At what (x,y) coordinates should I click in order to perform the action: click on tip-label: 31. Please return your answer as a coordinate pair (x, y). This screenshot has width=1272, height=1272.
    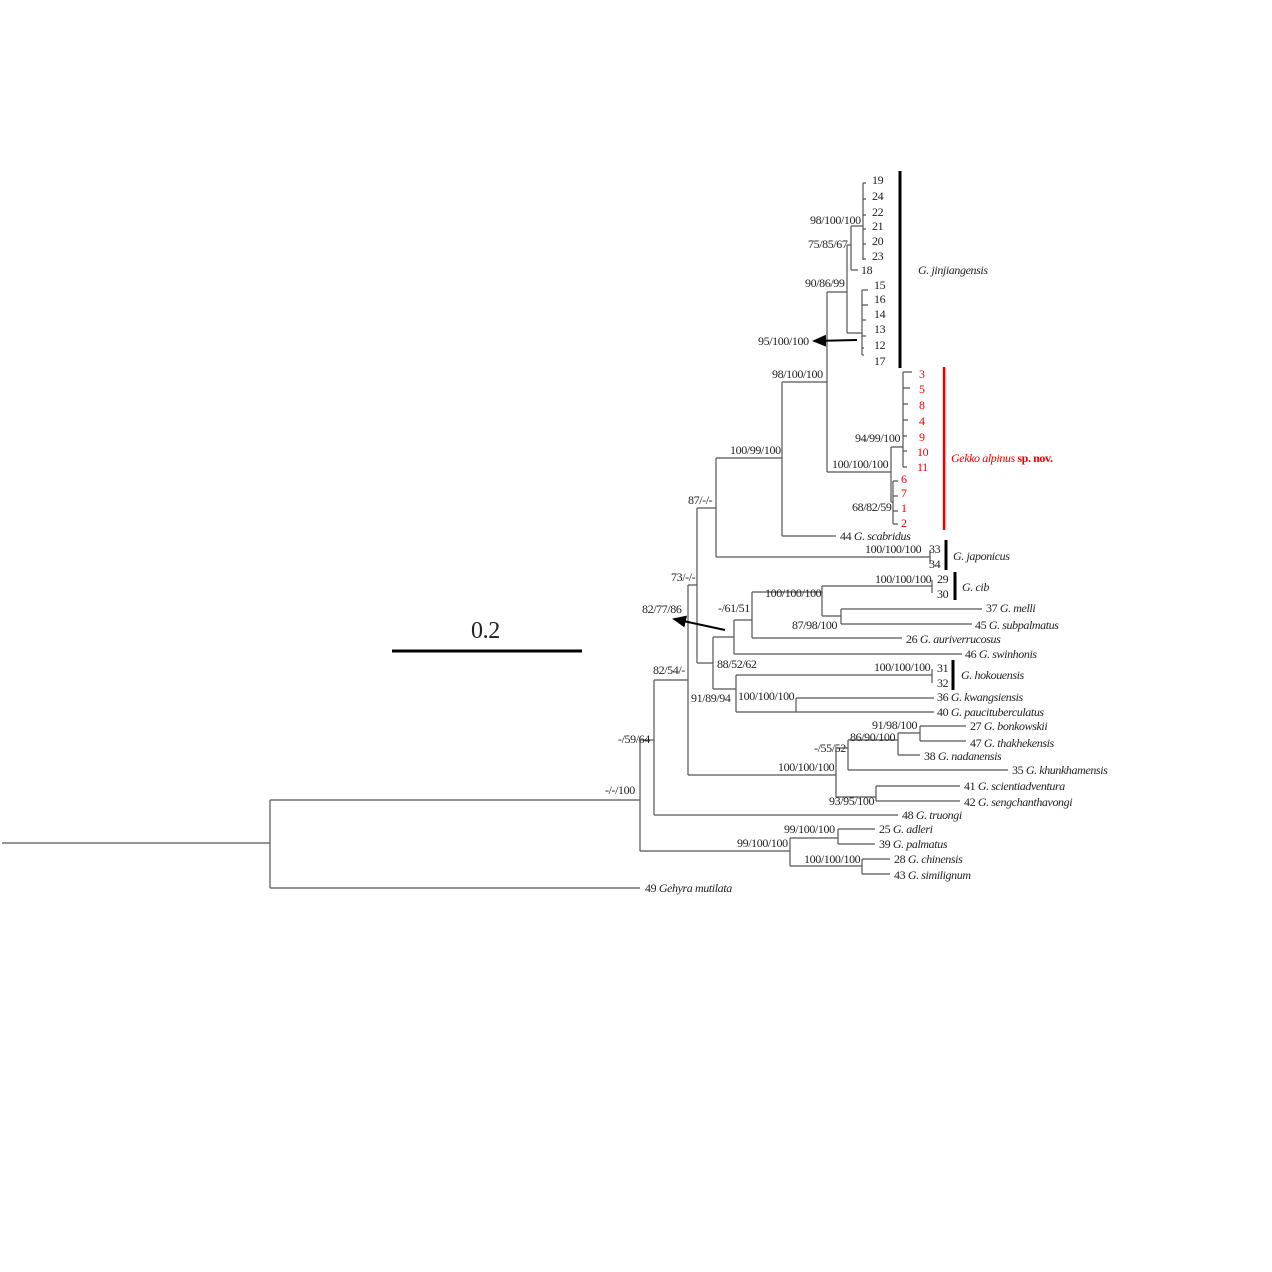
    Looking at the image, I should click on (943, 668).